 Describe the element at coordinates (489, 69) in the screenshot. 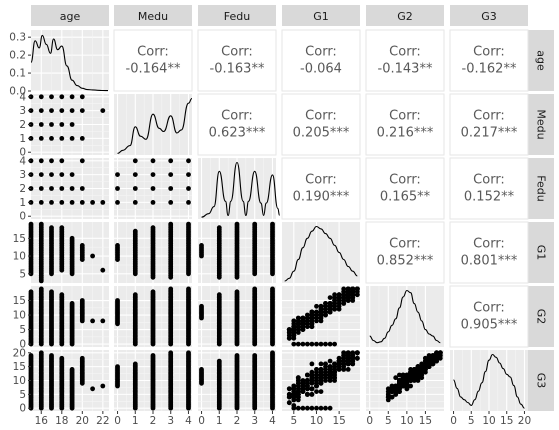

I see `corr-value-age-G3: -0.162**` at that location.